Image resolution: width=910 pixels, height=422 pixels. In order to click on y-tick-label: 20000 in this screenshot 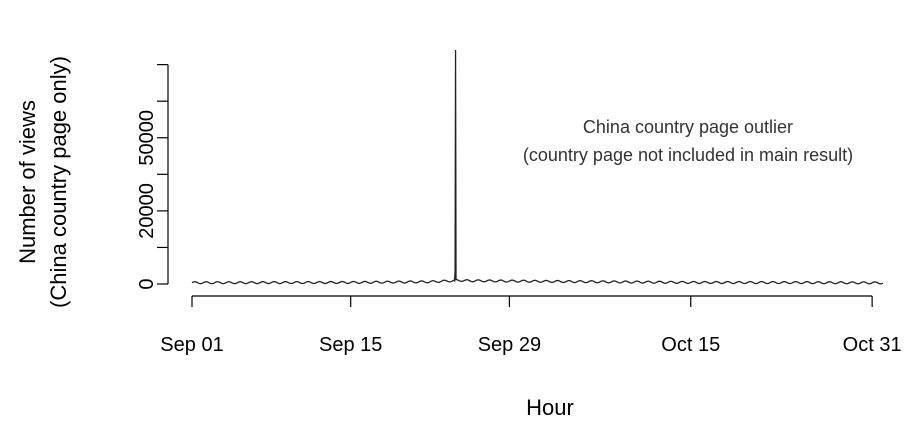, I will do `click(147, 211)`.